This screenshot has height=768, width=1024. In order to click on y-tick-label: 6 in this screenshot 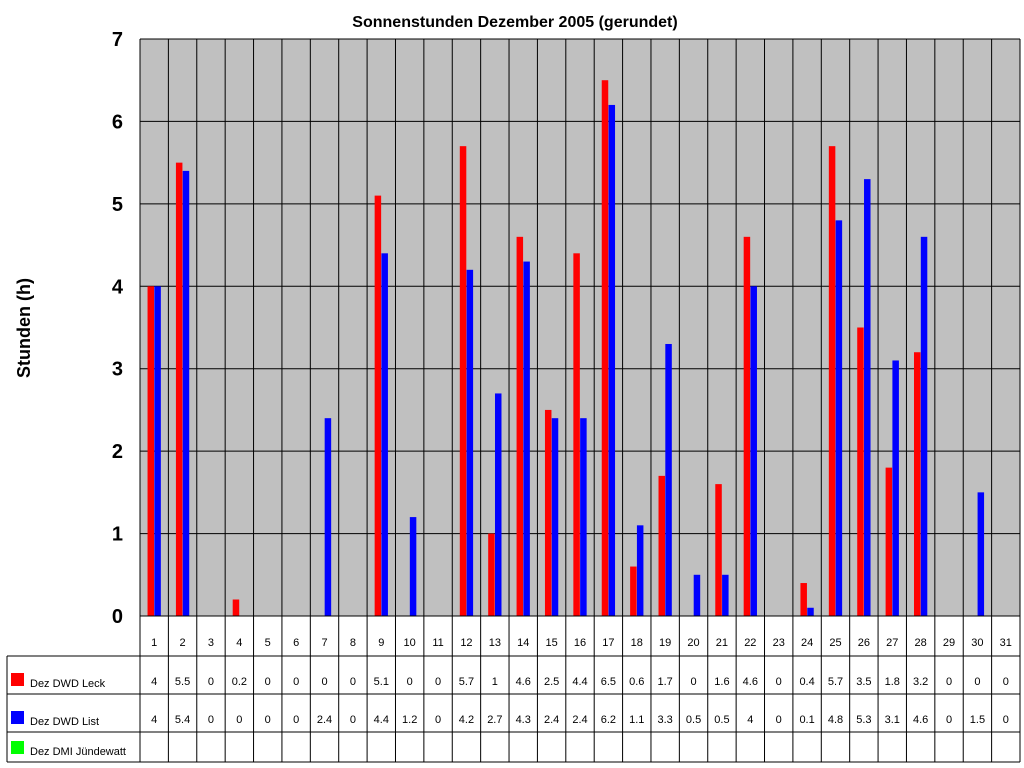, I will do `click(117, 122)`.